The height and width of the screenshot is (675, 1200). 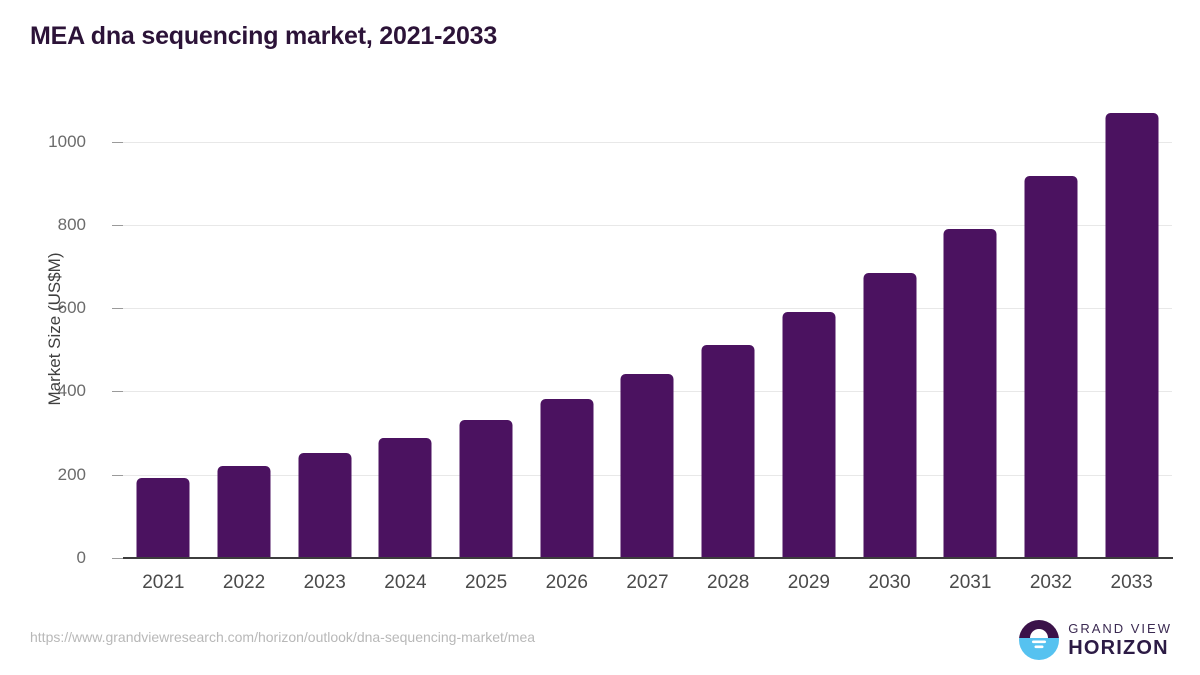 What do you see at coordinates (405, 346) in the screenshot?
I see `bar-group: 2024` at bounding box center [405, 346].